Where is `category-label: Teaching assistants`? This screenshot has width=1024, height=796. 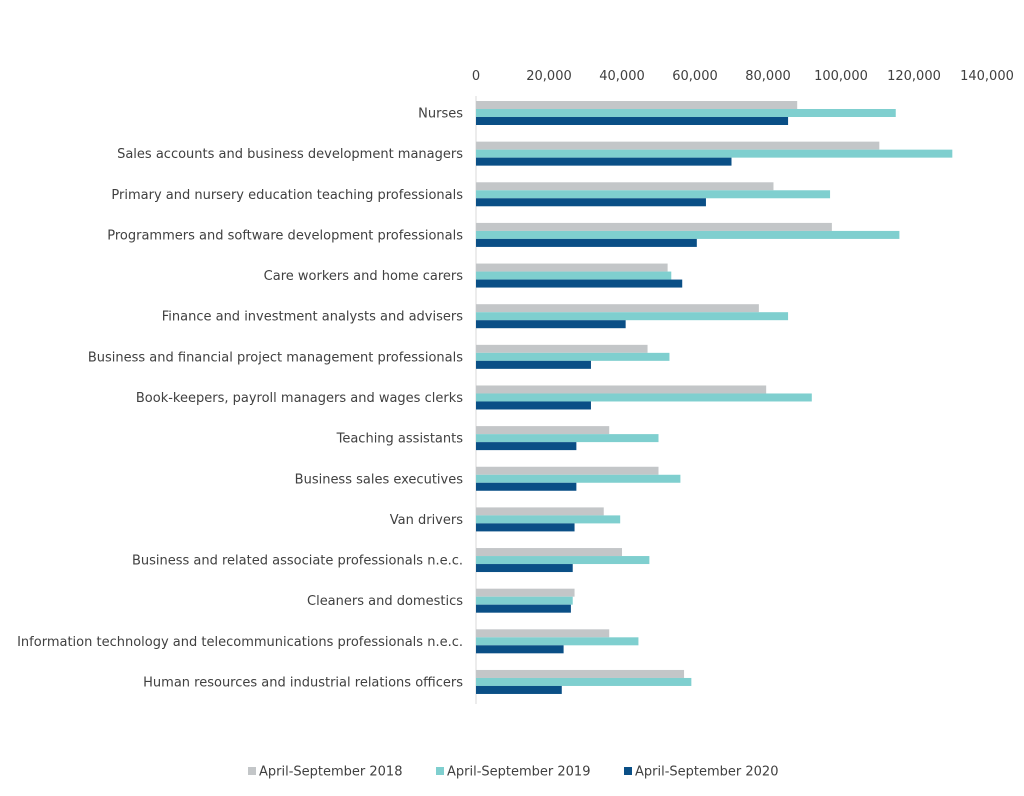
category-label: Teaching assistants is located at coordinates (400, 439).